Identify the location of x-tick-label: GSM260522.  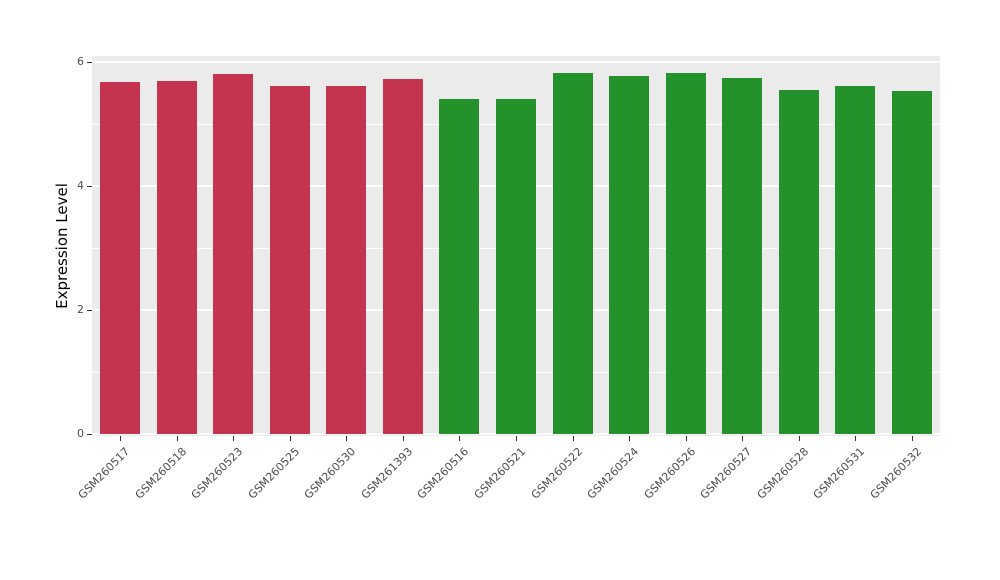
(556, 473).